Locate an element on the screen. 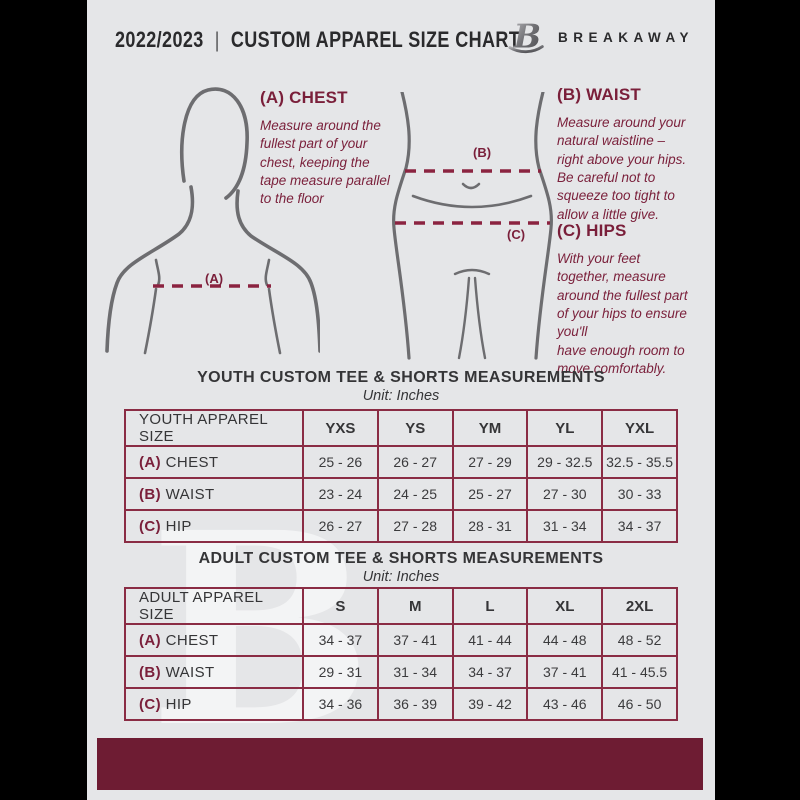 The width and height of the screenshot is (800, 800). measurement-value: 25 - 27 is located at coordinates (490, 494).